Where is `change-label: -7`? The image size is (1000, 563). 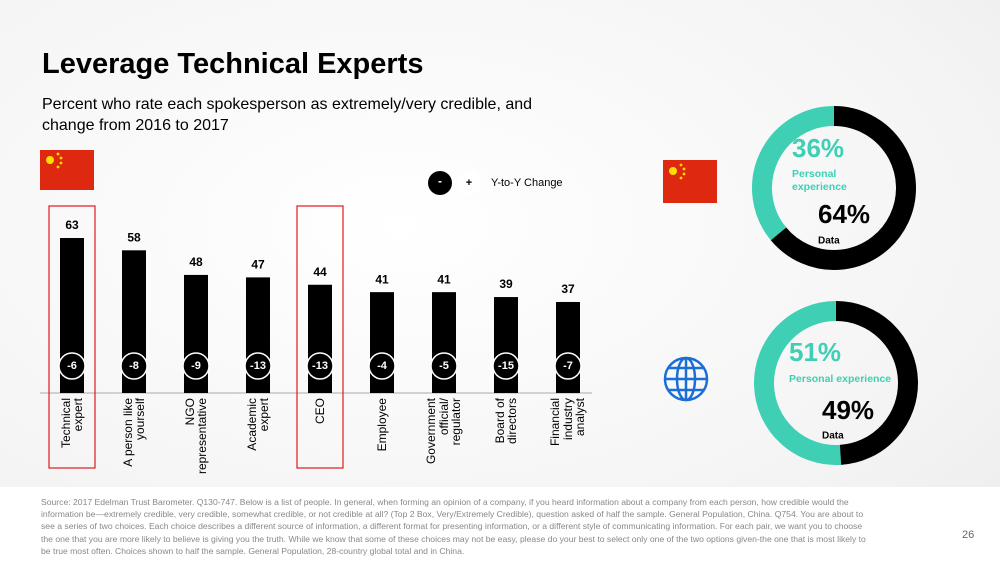
change-label: -7 is located at coordinates (568, 366).